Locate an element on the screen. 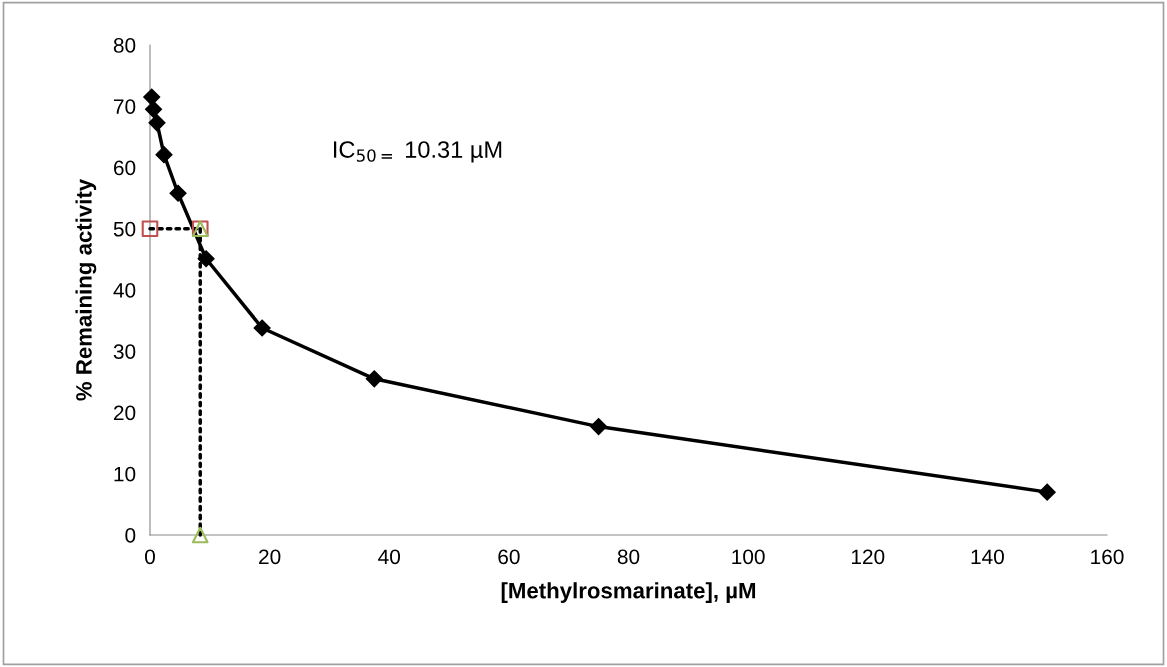 Image resolution: width=1167 pixels, height=667 pixels. y-axis-title: % Remaining activity is located at coordinates (86, 289).